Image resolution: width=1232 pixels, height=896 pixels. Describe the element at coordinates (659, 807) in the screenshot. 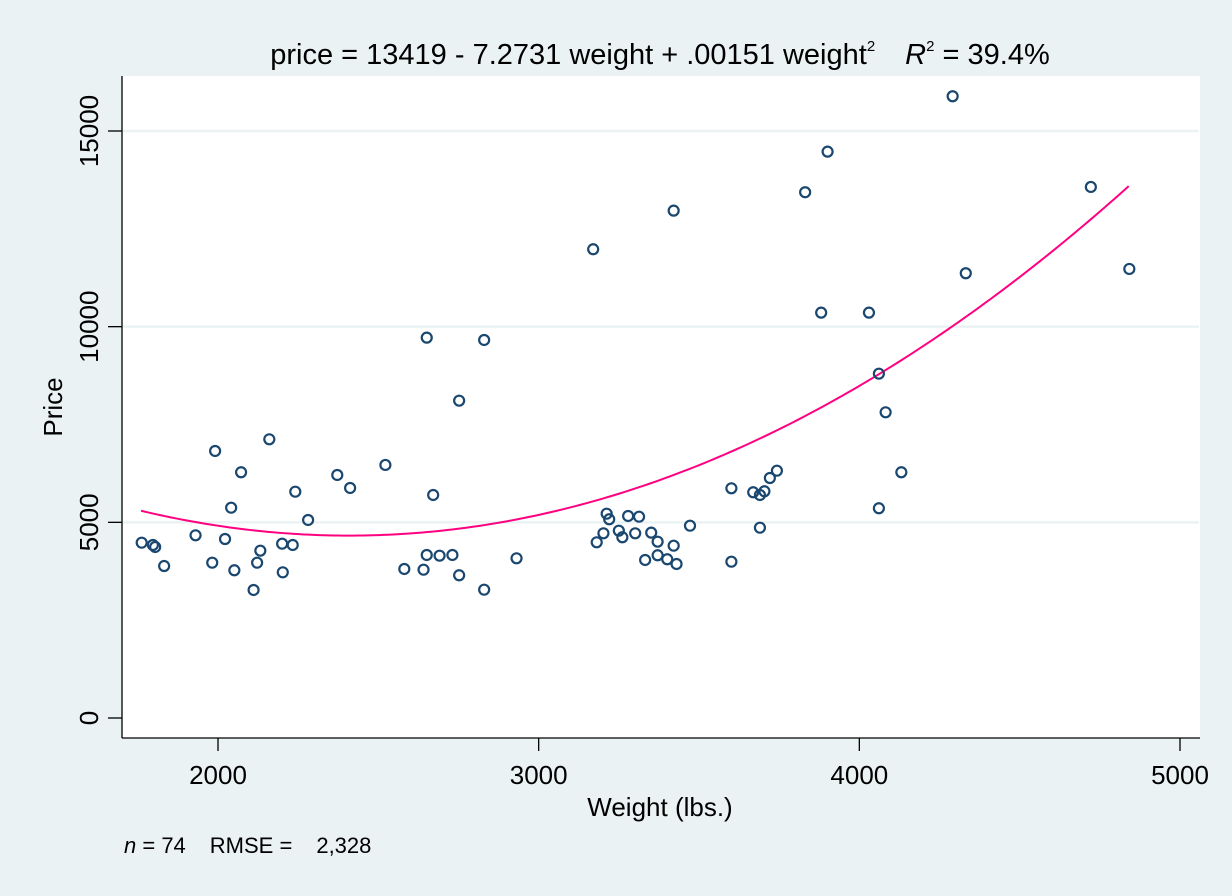

I see `x-axis-label: Weight (lbs.)` at that location.